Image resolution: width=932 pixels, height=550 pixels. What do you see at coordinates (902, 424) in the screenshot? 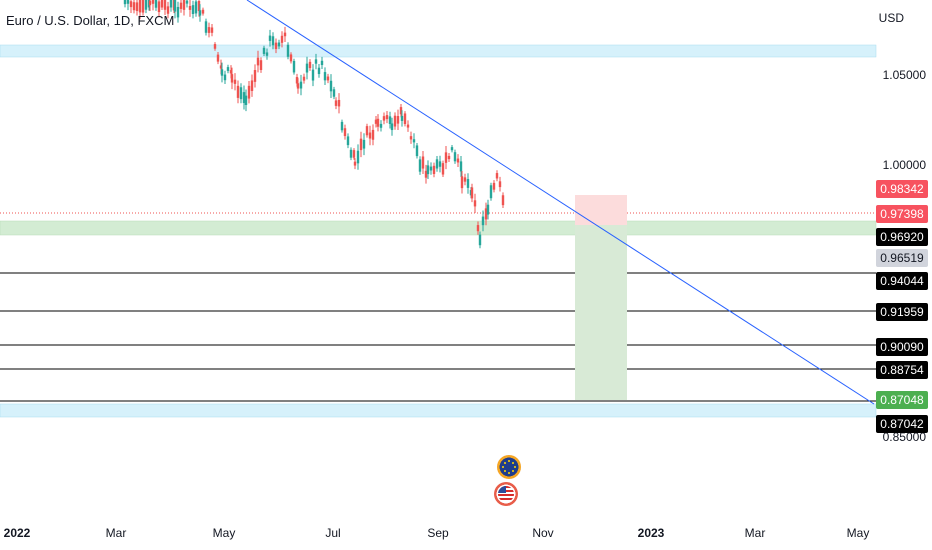
I see `price-tag-0.87042: 0.87042` at bounding box center [902, 424].